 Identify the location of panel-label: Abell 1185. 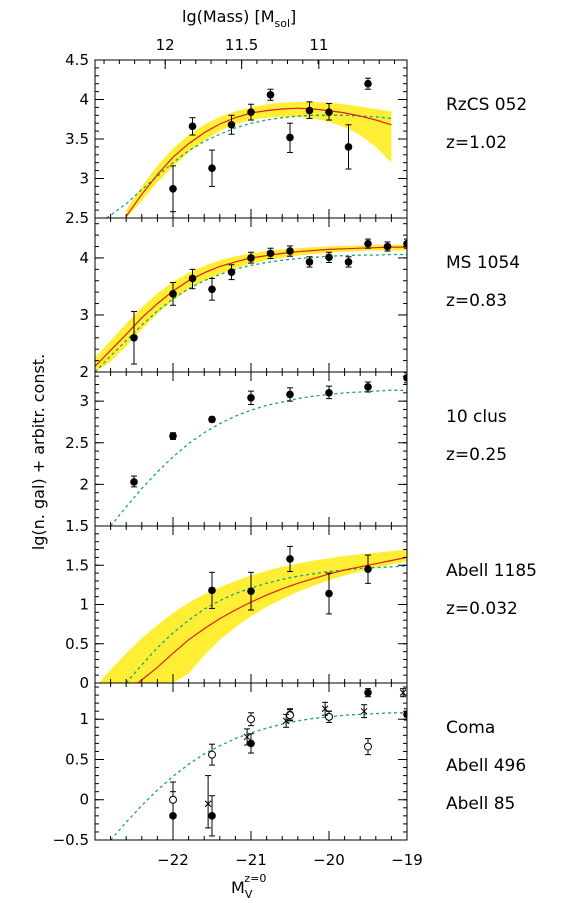
(491, 571).